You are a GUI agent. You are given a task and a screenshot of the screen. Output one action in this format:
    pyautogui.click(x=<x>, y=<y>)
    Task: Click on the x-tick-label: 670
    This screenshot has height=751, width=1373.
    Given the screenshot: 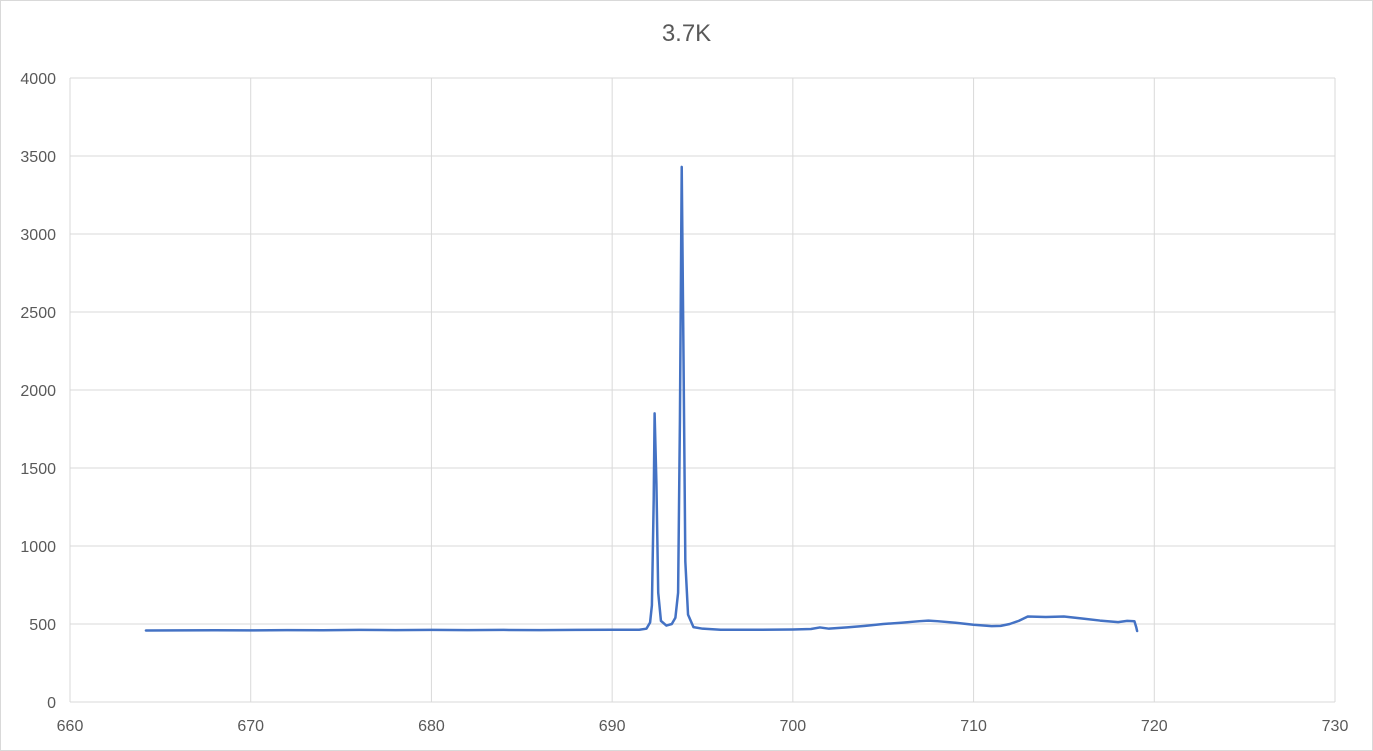 What is the action you would take?
    pyautogui.click(x=250, y=726)
    